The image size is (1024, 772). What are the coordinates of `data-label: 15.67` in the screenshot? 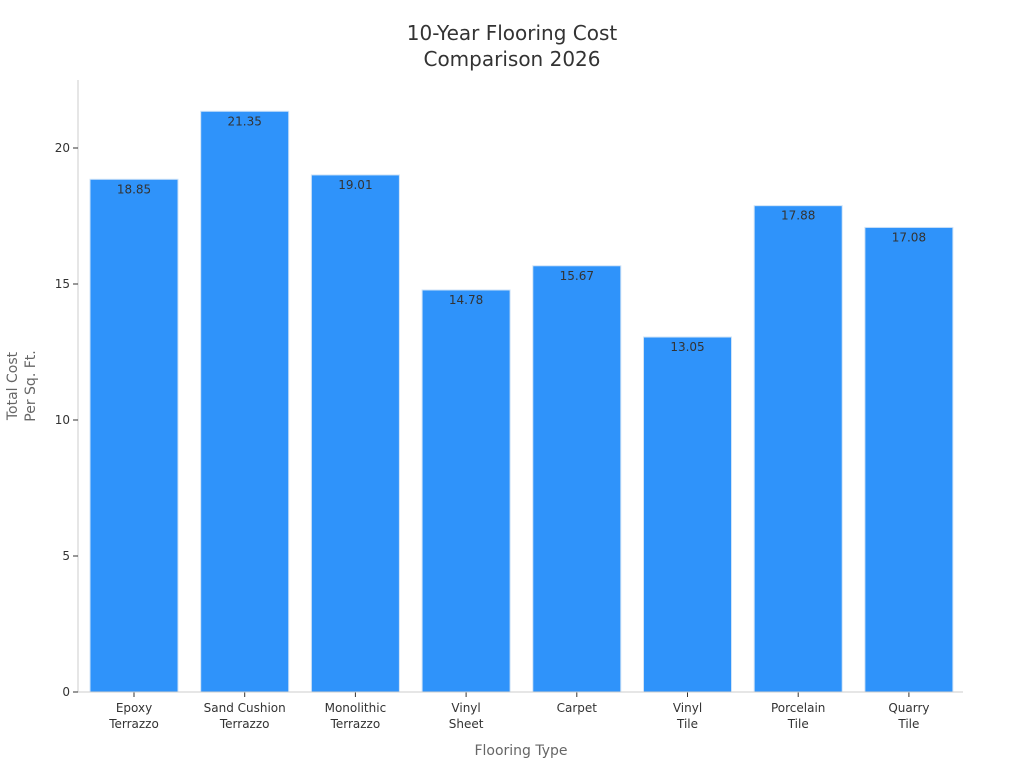 It's located at (577, 276).